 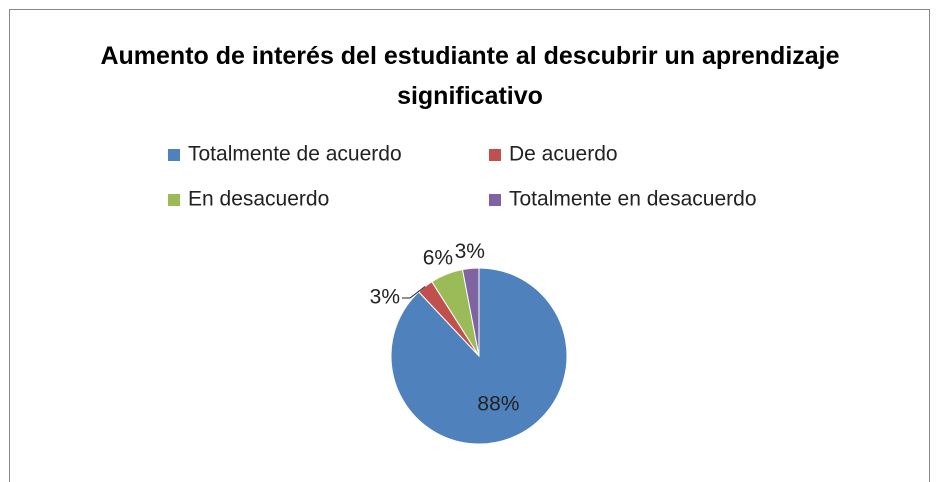 I want to click on legend-label: De acuerdo, so click(x=563, y=154).